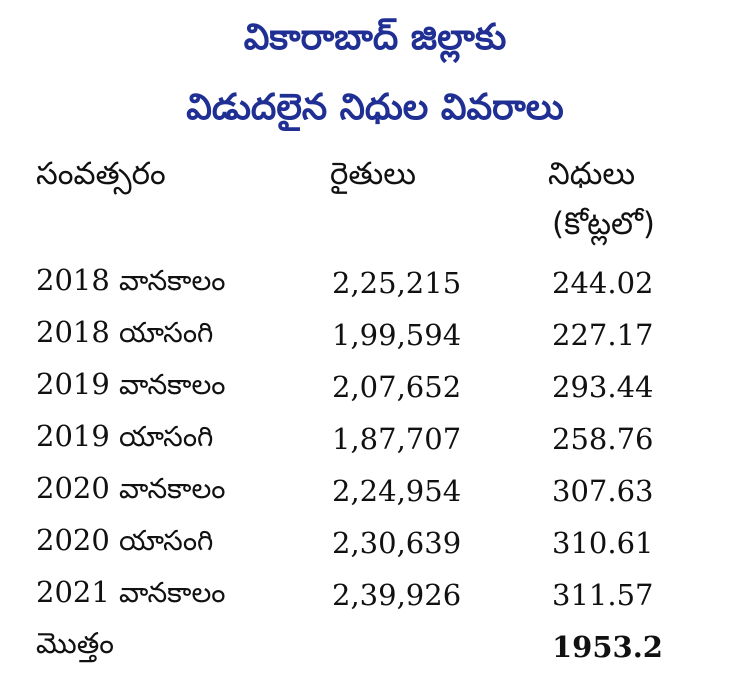  I want to click on year-cell: 2019 వానకాలం, so click(184, 387).